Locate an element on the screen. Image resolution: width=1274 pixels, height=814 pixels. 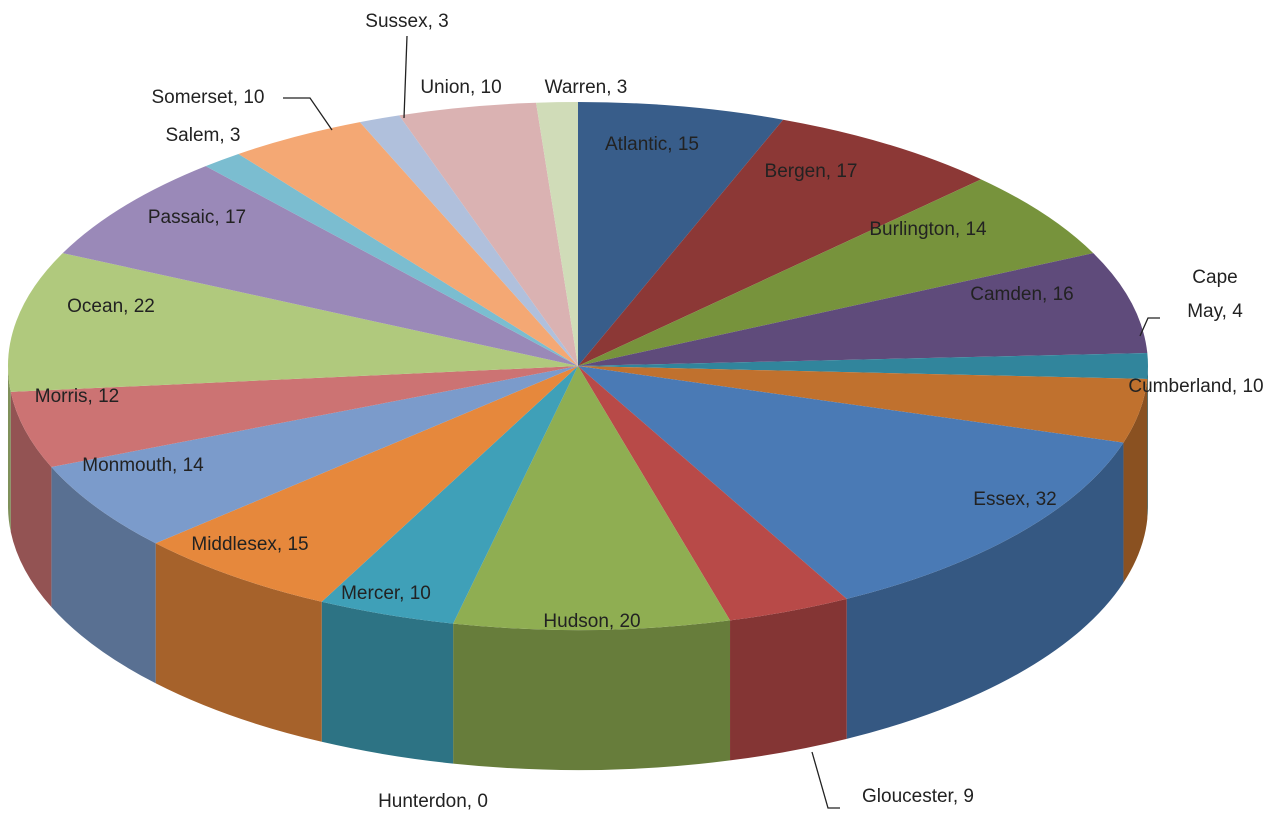
data-label: Sussex, 3 is located at coordinates (406, 21).